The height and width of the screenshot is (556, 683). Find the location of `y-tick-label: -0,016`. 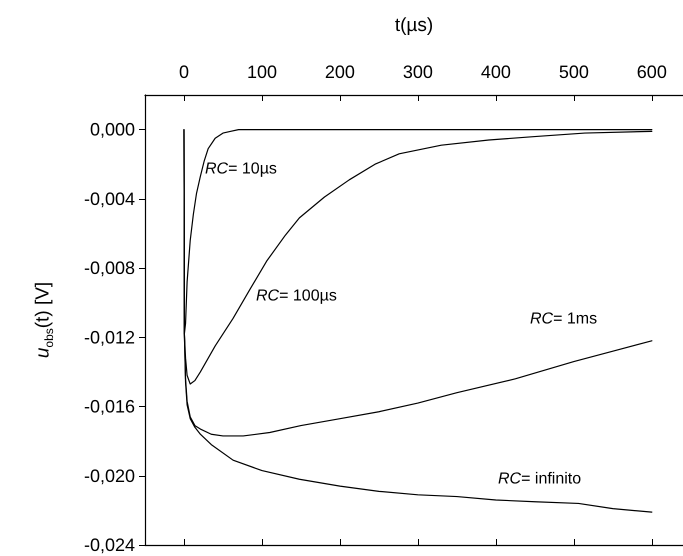

y-tick-label: -0,016 is located at coordinates (109, 406).